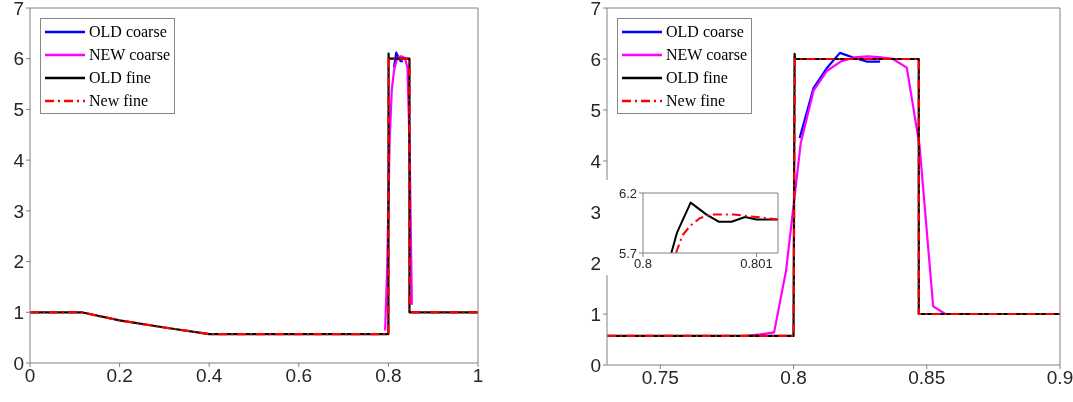 The width and height of the screenshot is (1073, 402). Describe the element at coordinates (299, 376) in the screenshot. I see `x-tick-label: 0.6` at that location.